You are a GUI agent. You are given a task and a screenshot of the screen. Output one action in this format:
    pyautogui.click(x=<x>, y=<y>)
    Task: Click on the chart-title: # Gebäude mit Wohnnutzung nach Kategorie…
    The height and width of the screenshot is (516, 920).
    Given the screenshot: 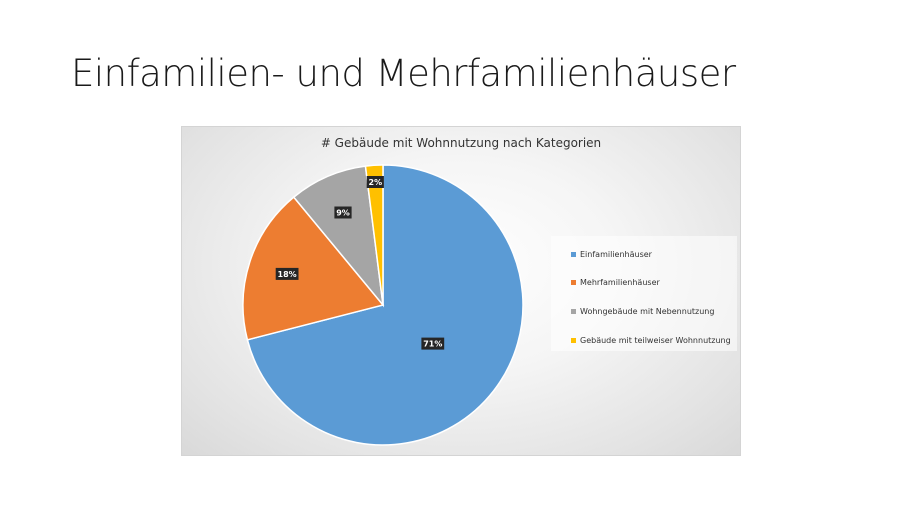 What is the action you would take?
    pyautogui.click(x=461, y=143)
    